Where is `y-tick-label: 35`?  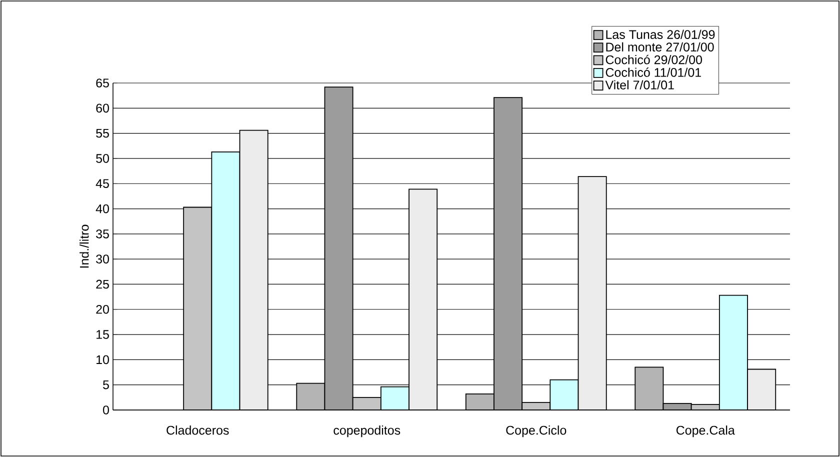
y-tick-label: 35 is located at coordinates (102, 233).